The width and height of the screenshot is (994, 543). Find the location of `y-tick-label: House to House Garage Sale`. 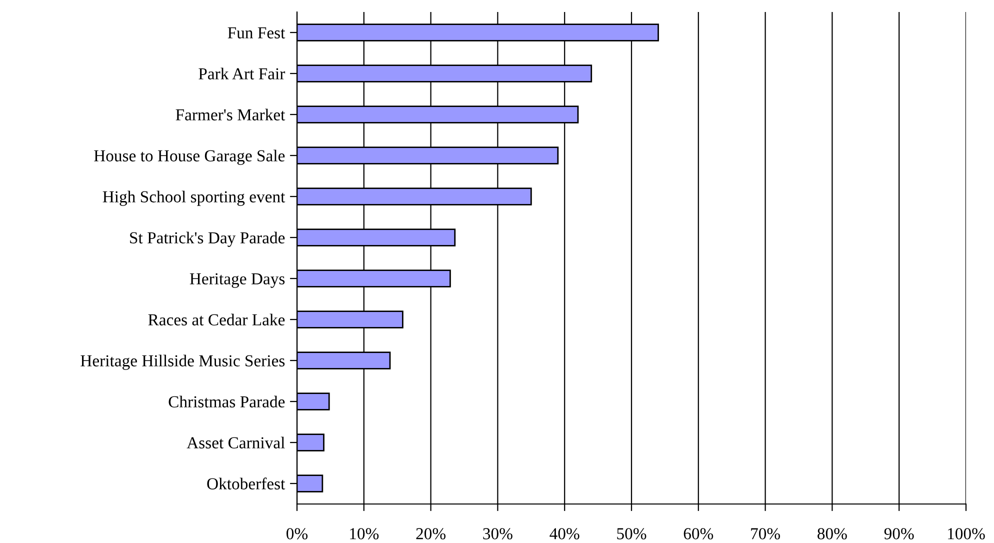

y-tick-label: House to House Garage Sale is located at coordinates (189, 157).